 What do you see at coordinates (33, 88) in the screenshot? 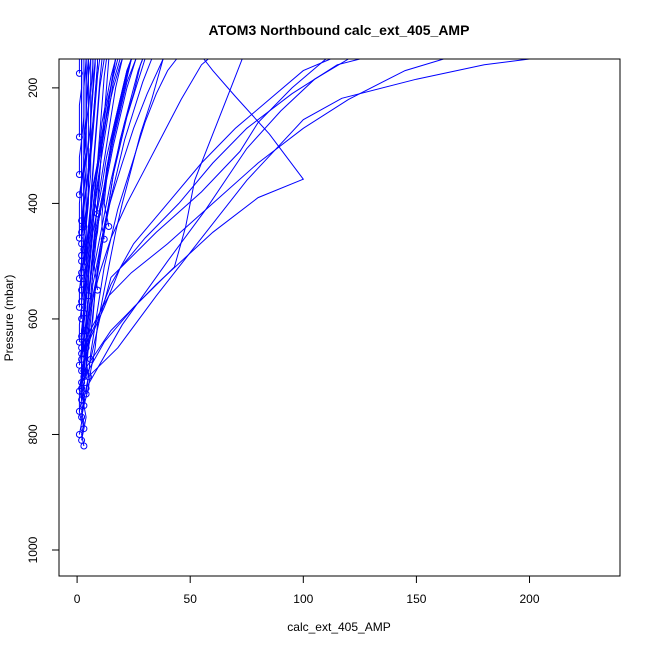
I see `y-tick-label: 200` at bounding box center [33, 88].